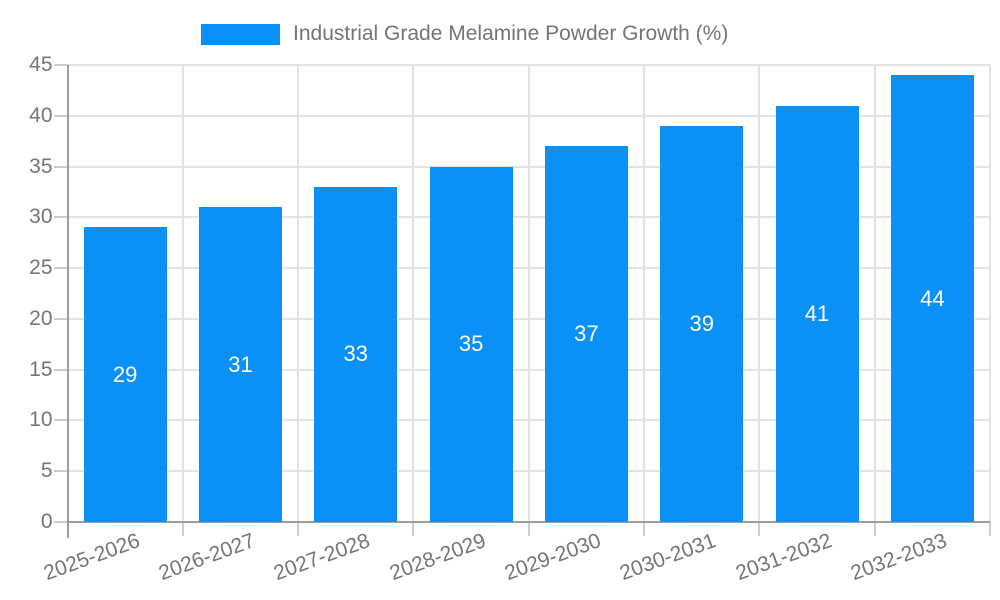  Describe the element at coordinates (46, 471) in the screenshot. I see `y-axis-label: 5` at that location.